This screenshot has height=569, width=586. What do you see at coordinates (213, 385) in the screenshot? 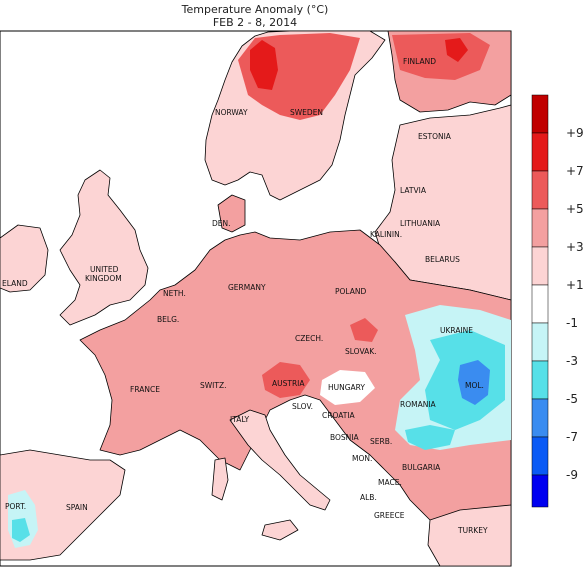
I see `label-switzerland: SWITZ.` at bounding box center [213, 385].